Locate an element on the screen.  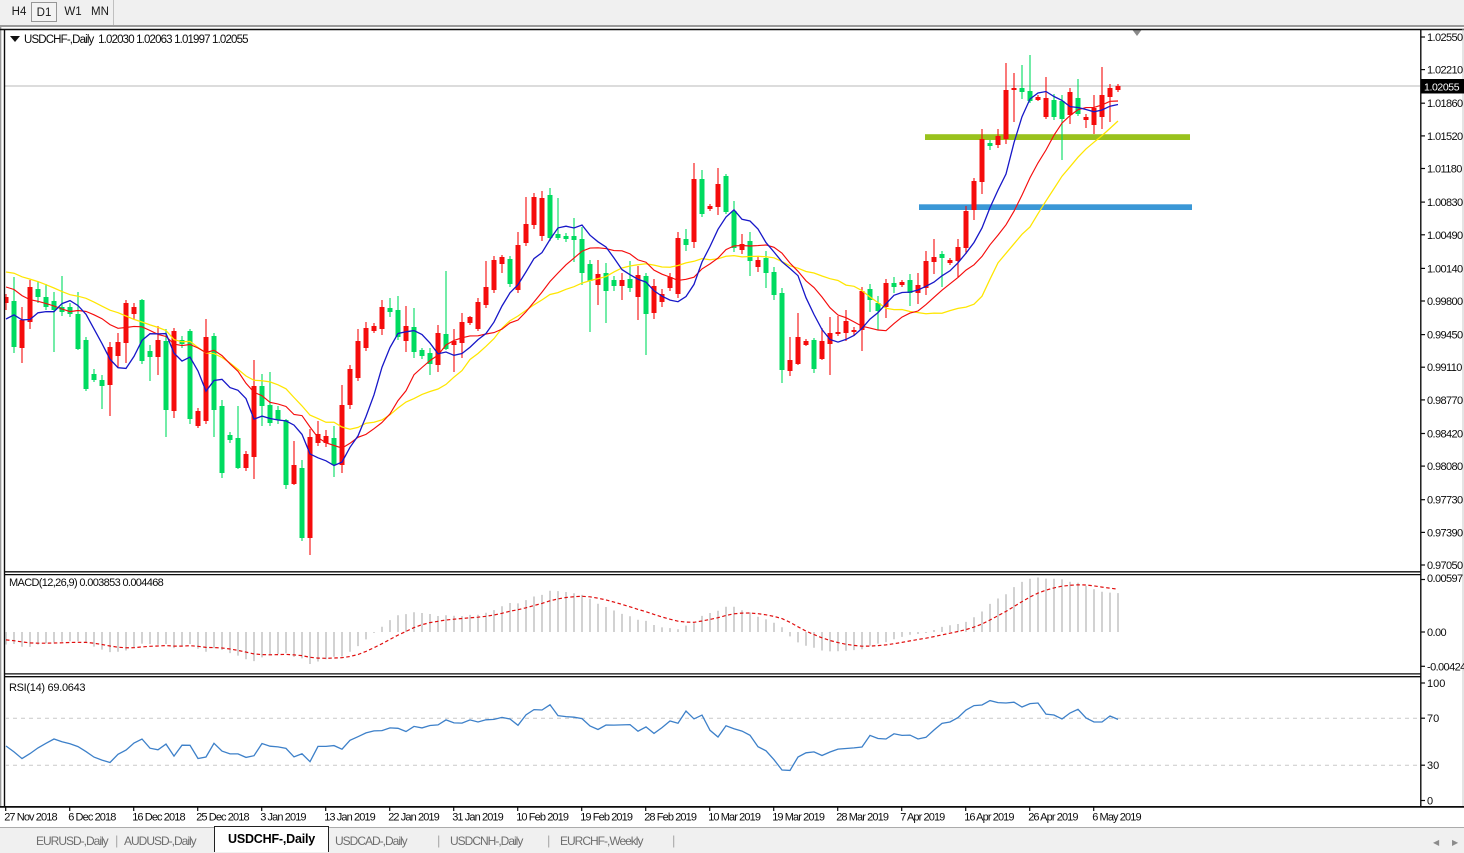
svg-text: 27 Nov 2018 is located at coordinates (30, 818).